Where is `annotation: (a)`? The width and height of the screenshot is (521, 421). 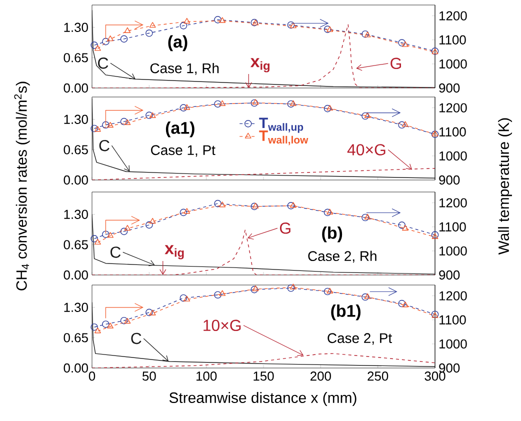 annotation: (a) is located at coordinates (178, 43).